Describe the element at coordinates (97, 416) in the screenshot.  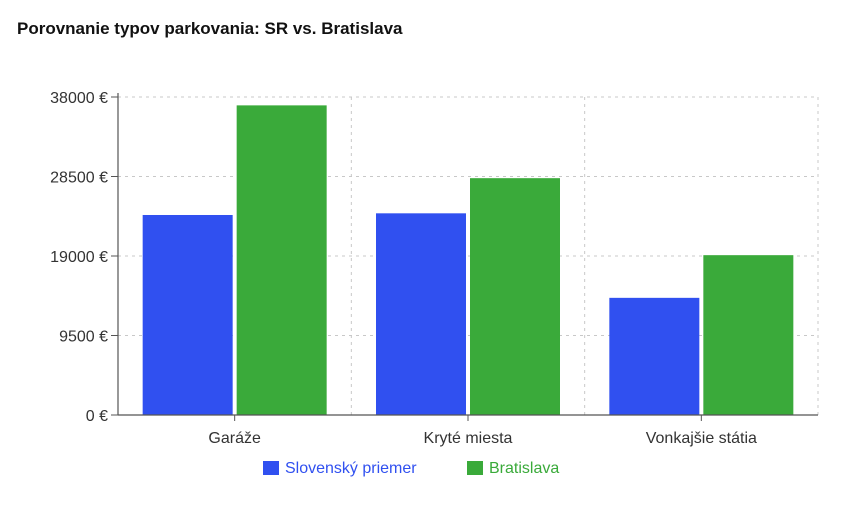
I see `y-tick-label: 0 €` at that location.